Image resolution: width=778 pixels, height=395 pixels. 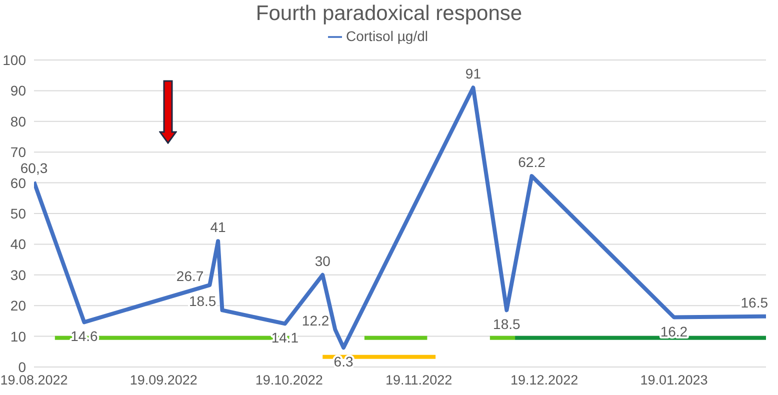 What do you see at coordinates (322, 260) in the screenshot?
I see `data-label: 30` at bounding box center [322, 260].